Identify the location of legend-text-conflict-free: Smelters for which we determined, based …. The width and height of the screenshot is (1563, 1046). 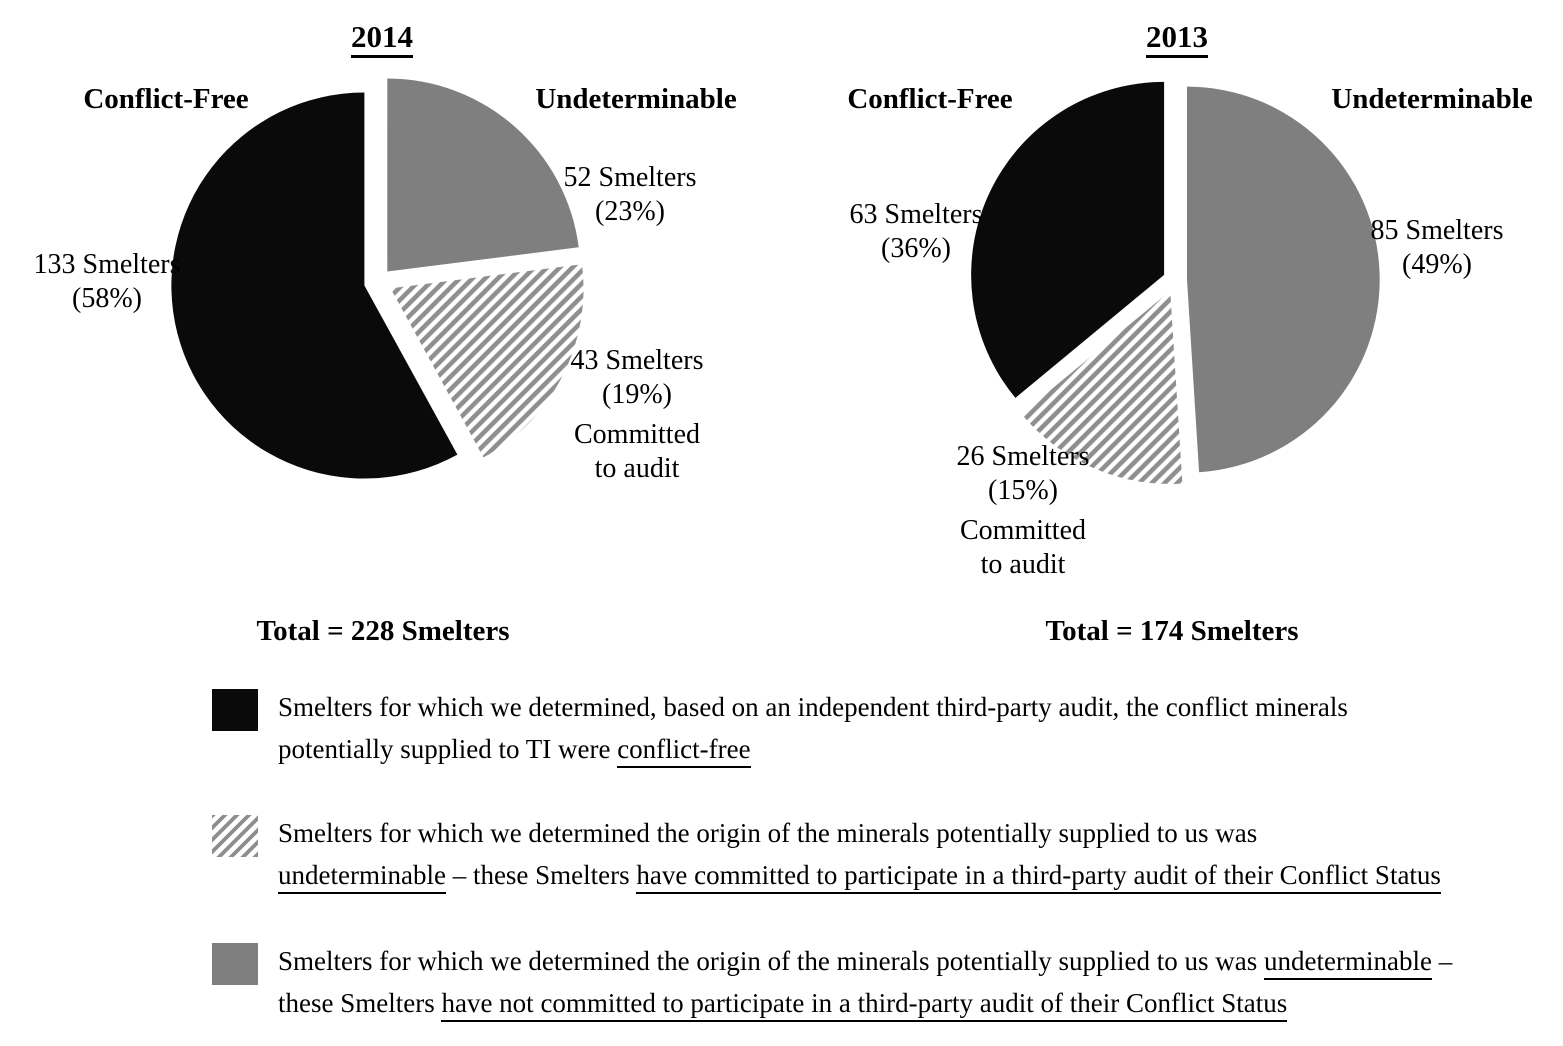
(913, 728).